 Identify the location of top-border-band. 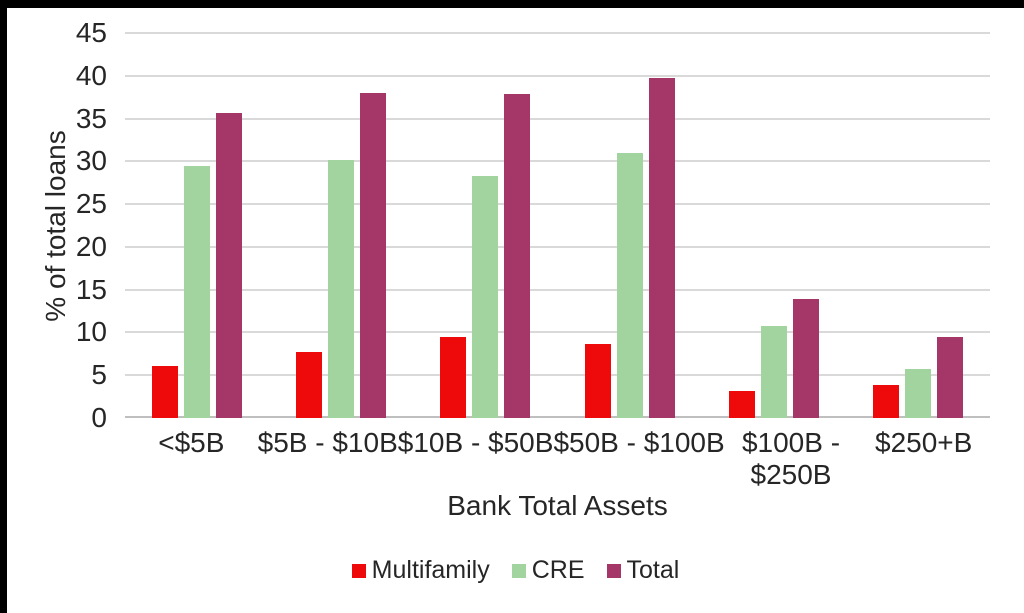
(512, 4).